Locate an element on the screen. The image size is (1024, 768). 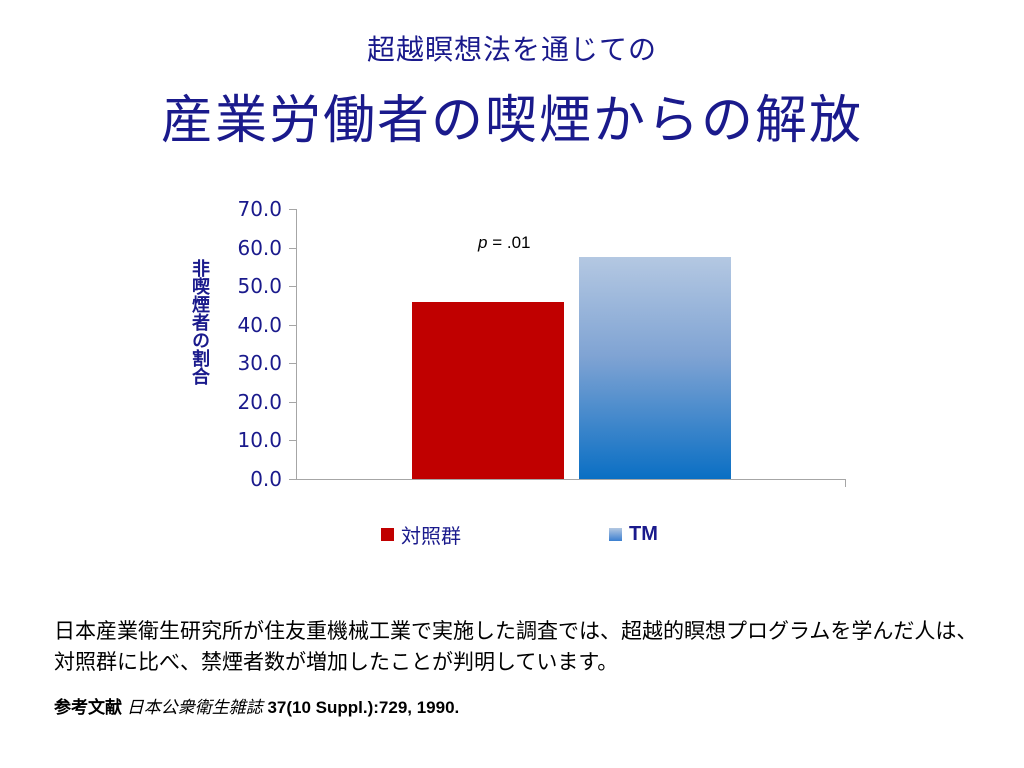
x-axis-end-tick is located at coordinates (845, 483).